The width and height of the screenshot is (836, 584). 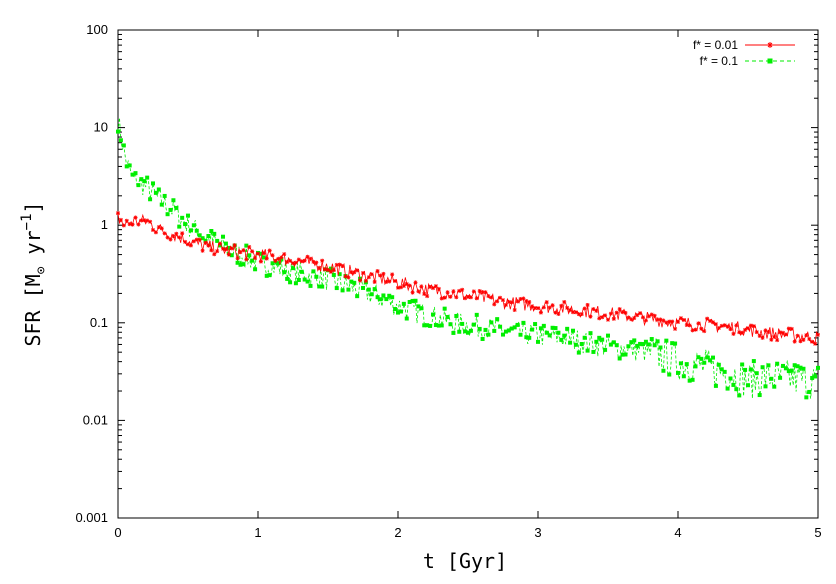 I want to click on y-axis-title-superscript: −1, so click(x=27, y=221).